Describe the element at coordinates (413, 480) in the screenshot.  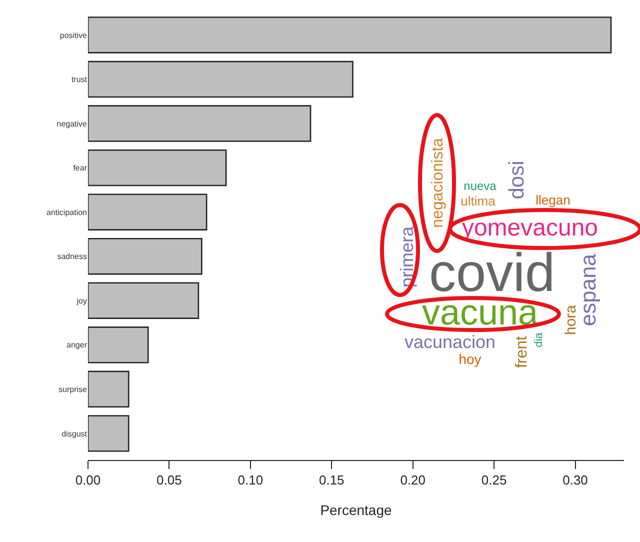
I see `x-tick-label: 0.20` at that location.